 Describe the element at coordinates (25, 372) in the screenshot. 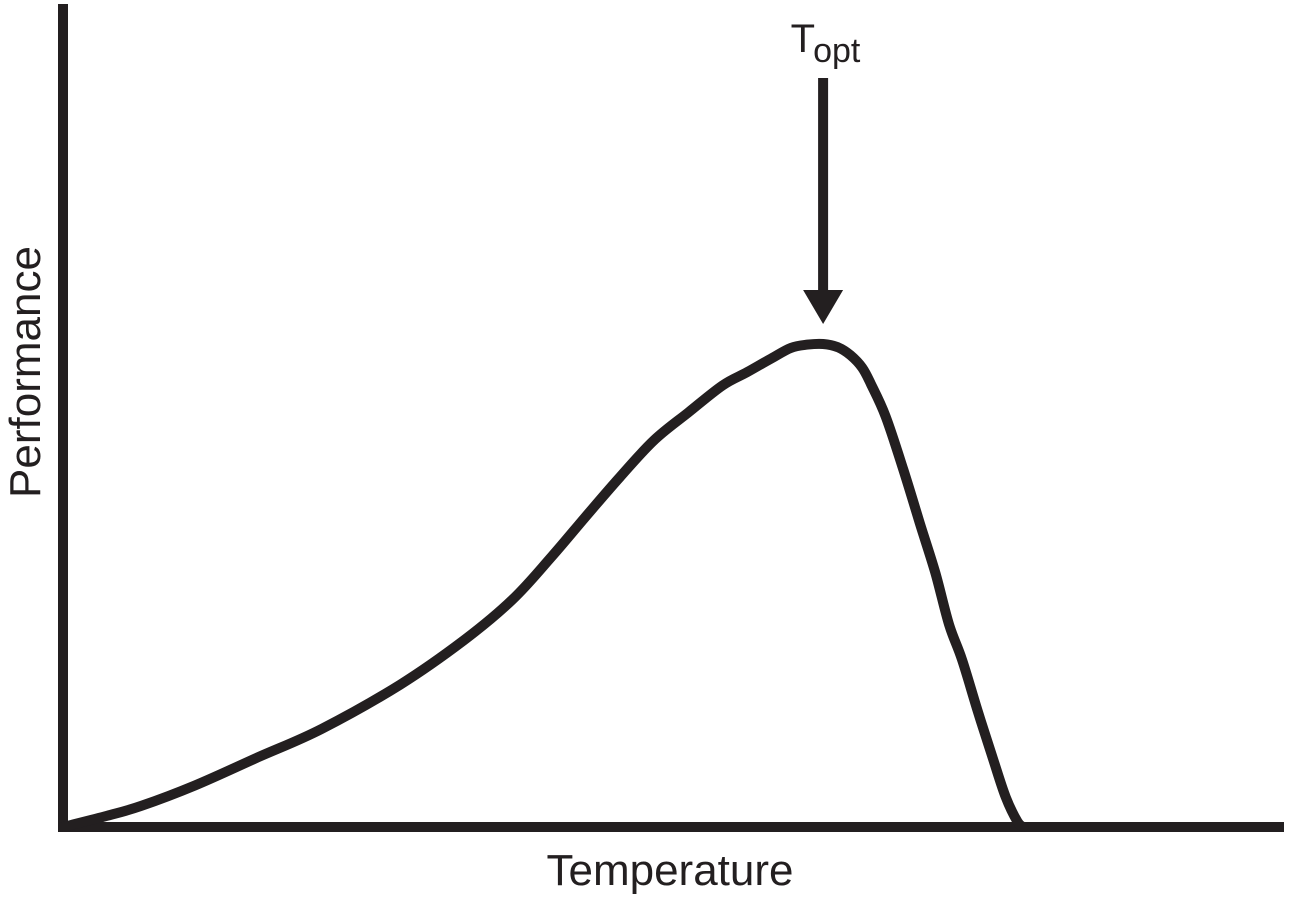

I see `y-axis-label: Performance` at that location.